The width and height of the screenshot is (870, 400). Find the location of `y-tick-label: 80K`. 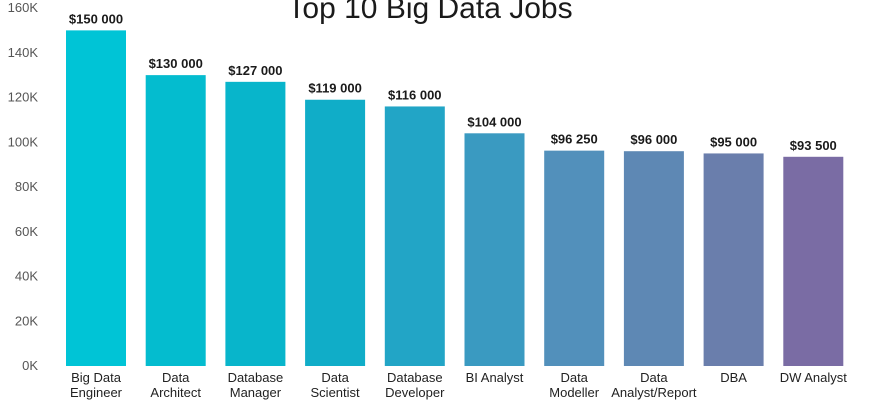

y-tick-label: 80K is located at coordinates (26, 186).